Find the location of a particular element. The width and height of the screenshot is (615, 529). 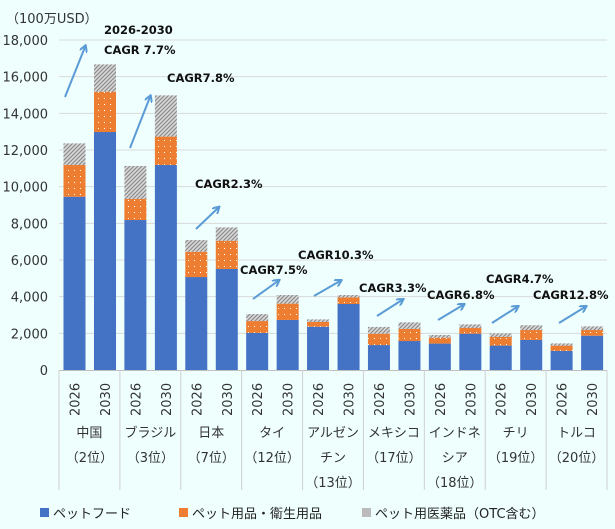

y-tick-label: 2,000 is located at coordinates (29, 334).